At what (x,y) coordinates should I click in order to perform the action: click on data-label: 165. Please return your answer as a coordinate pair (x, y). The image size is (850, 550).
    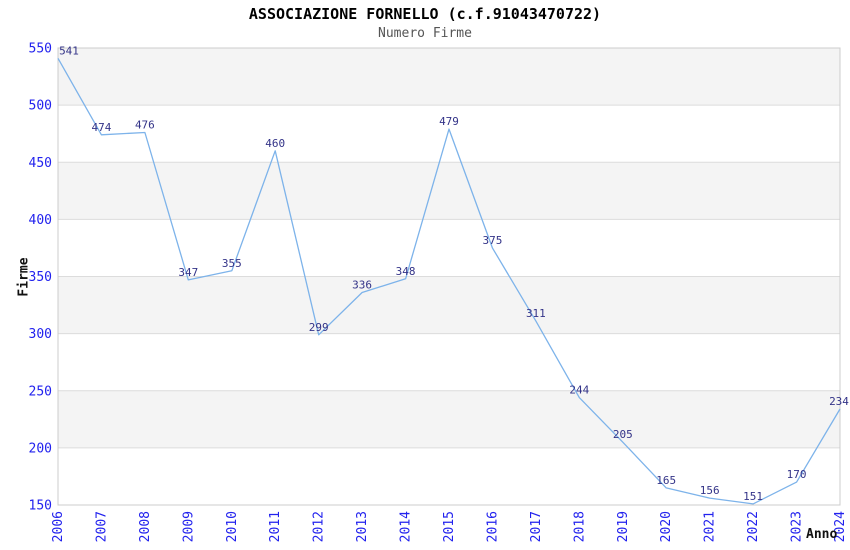
    Looking at the image, I should click on (666, 480).